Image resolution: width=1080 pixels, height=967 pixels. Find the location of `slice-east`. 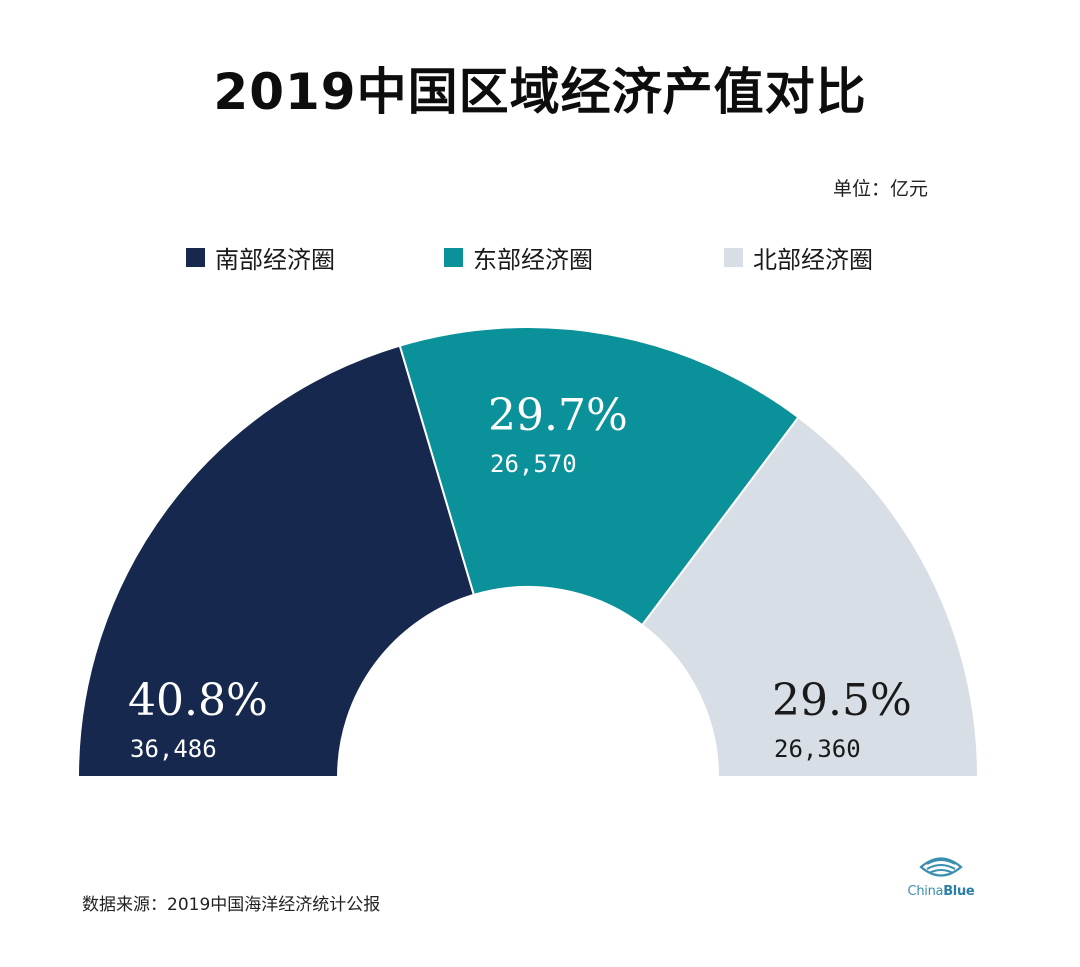

slice-east is located at coordinates (599, 476).